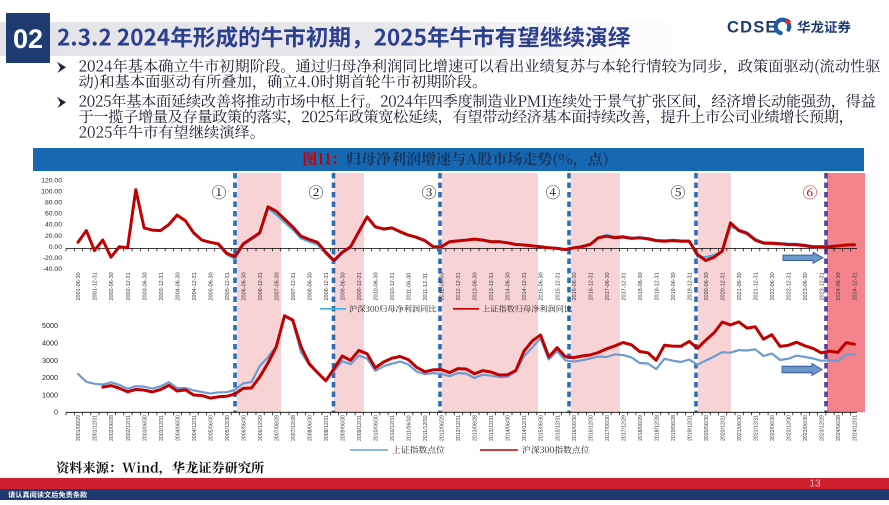  Describe the element at coordinates (558, 286) in the screenshot. I see `svg-text: 2015-12-31` at that location.